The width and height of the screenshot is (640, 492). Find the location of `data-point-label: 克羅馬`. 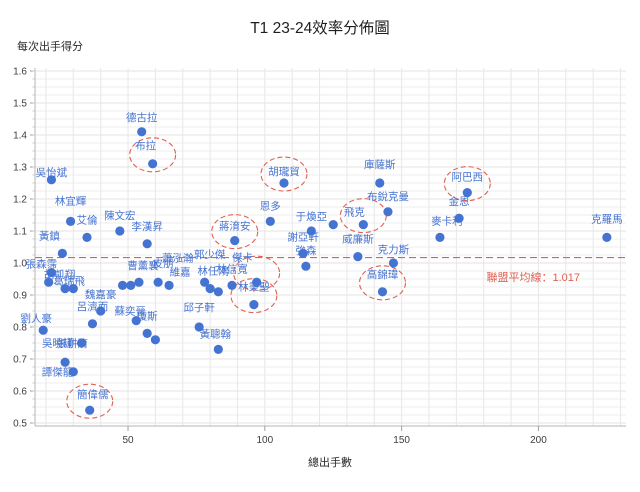

data-point-label: 克羅馬 is located at coordinates (607, 219).